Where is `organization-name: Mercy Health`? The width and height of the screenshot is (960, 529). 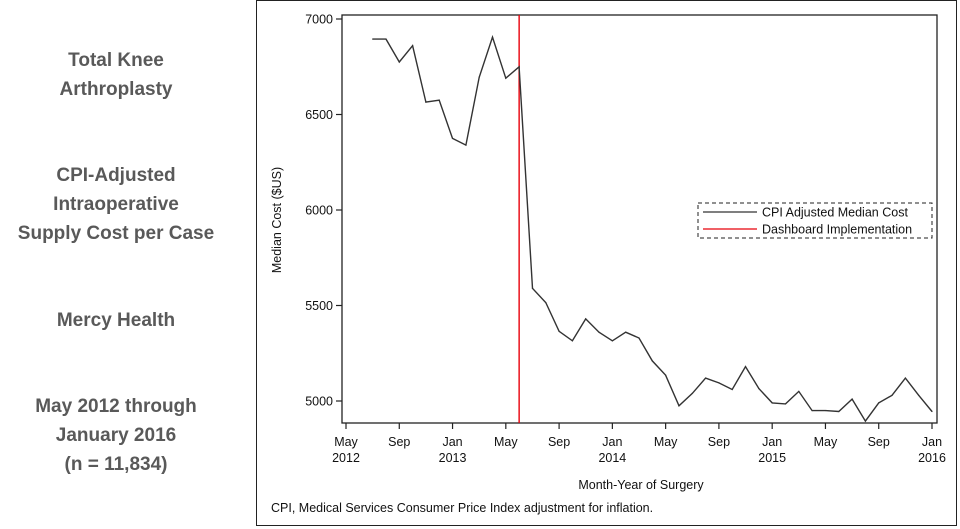
organization-name: Mercy Health is located at coordinates (116, 320).